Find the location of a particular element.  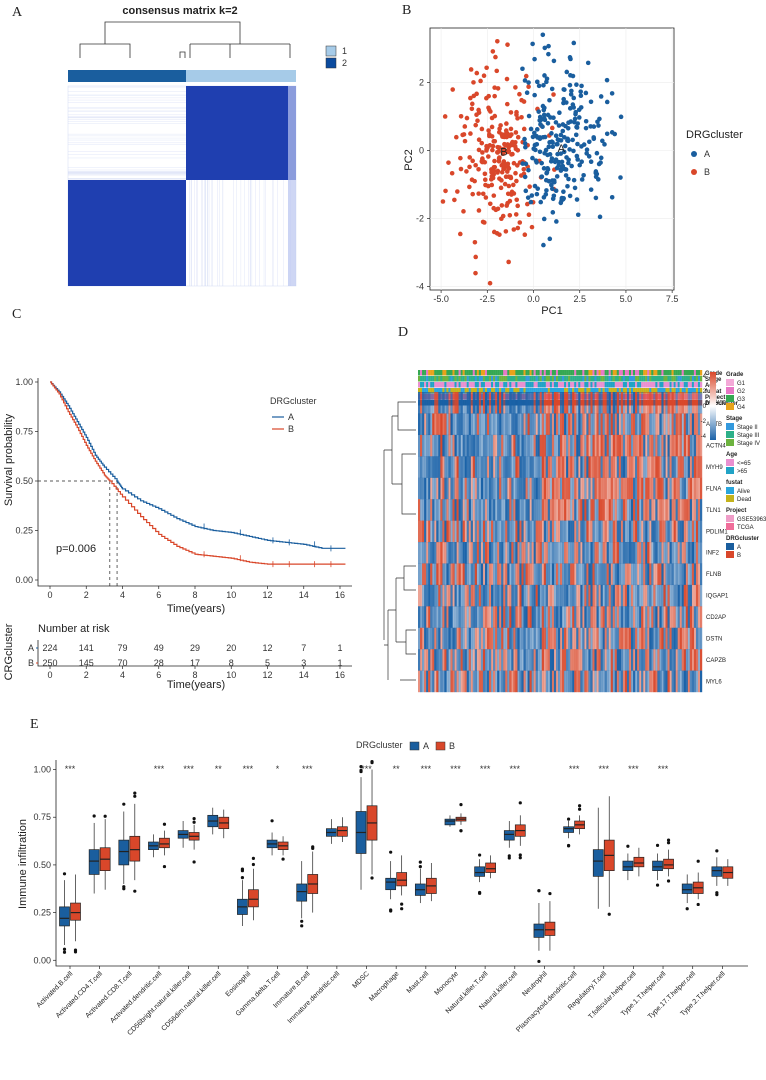

km-legend-title: DRGcluster is located at coordinates (293, 401).